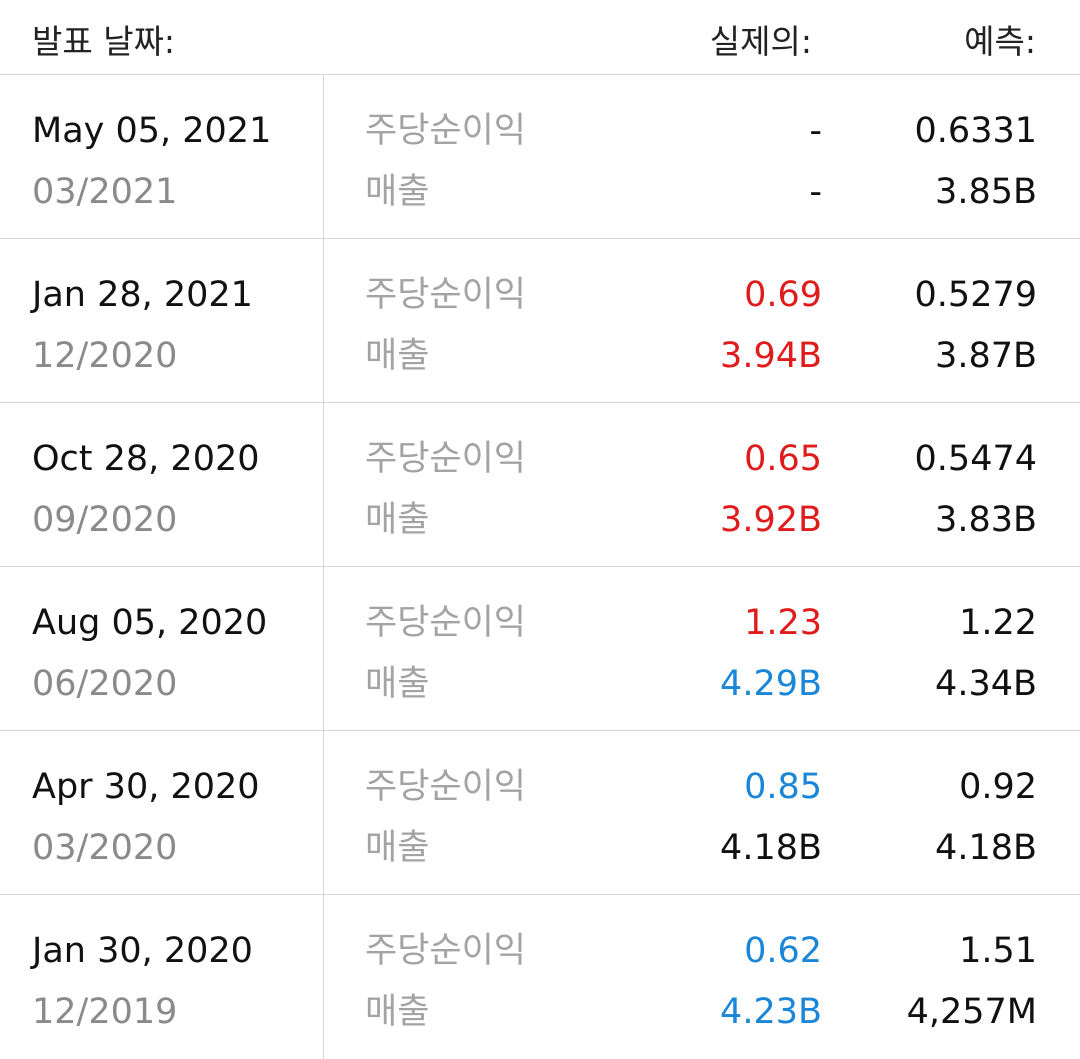 The height and width of the screenshot is (1059, 1080). Describe the element at coordinates (986, 520) in the screenshot. I see `revenue-forecast: 3.83B` at that location.